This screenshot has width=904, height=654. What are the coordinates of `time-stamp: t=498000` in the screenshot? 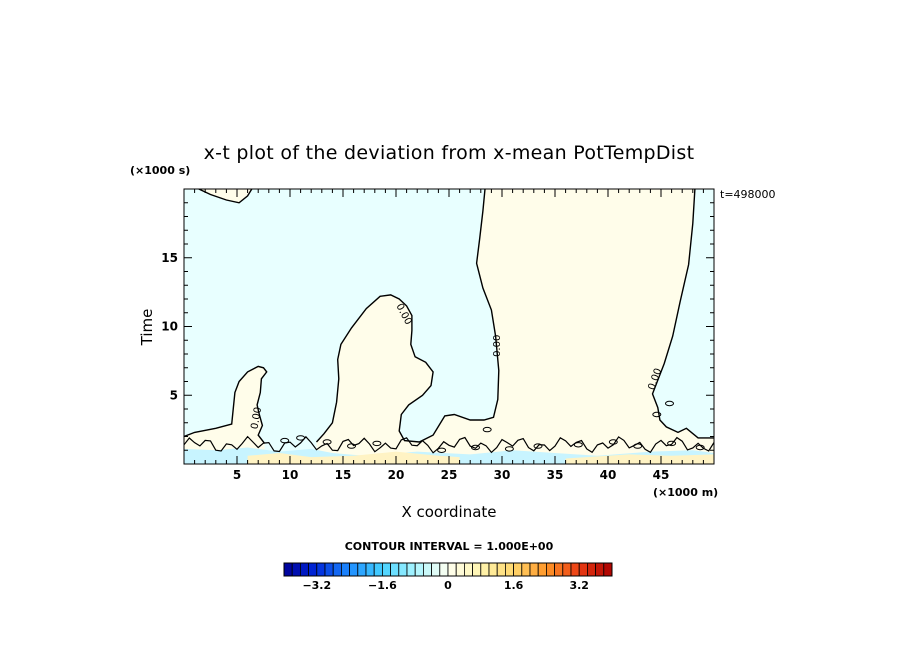 It's located at (748, 194).